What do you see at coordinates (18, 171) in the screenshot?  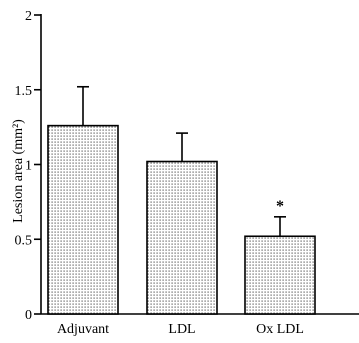 I see `y-axis-title: Lesion area (mm²)` at bounding box center [18, 171].